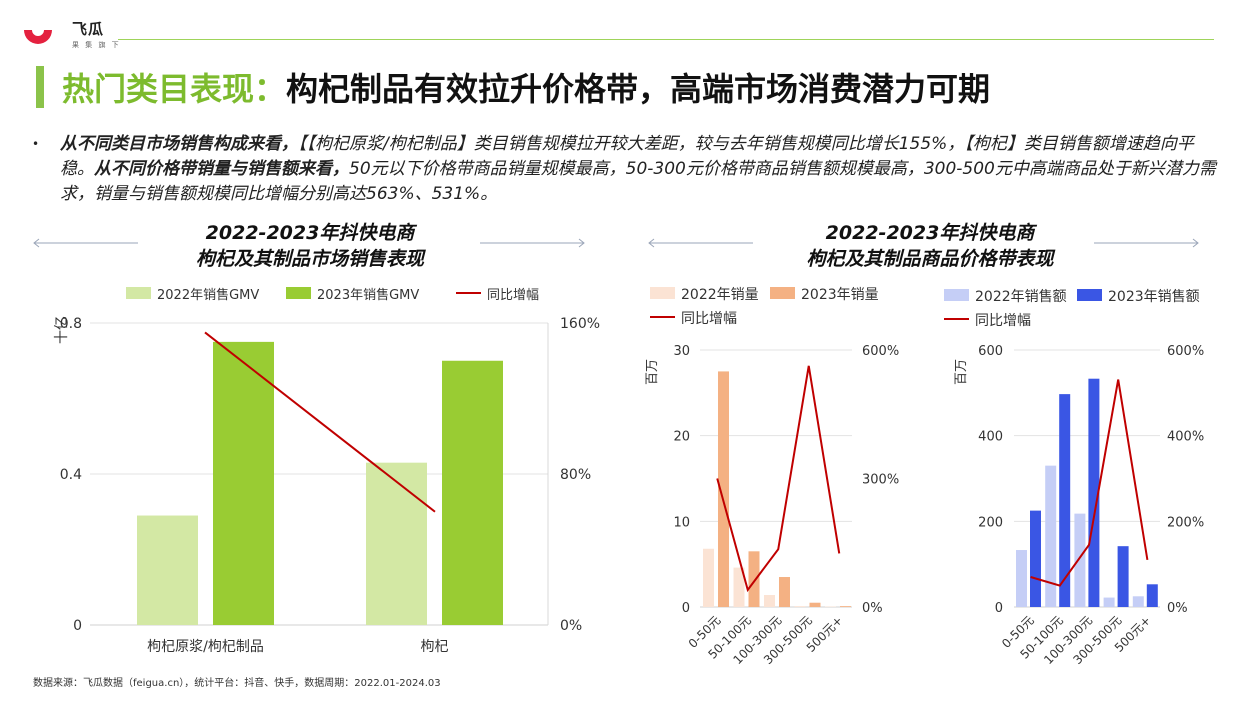 The height and width of the screenshot is (703, 1250). I want to click on legend-label: 2022年销售GMV, so click(208, 295).